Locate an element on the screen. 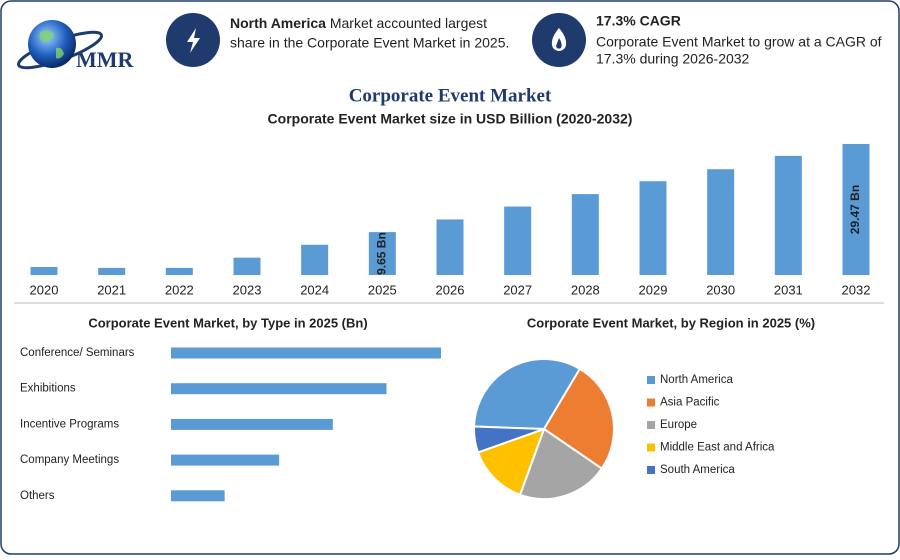  x-tick-label: 2021 is located at coordinates (111, 289).